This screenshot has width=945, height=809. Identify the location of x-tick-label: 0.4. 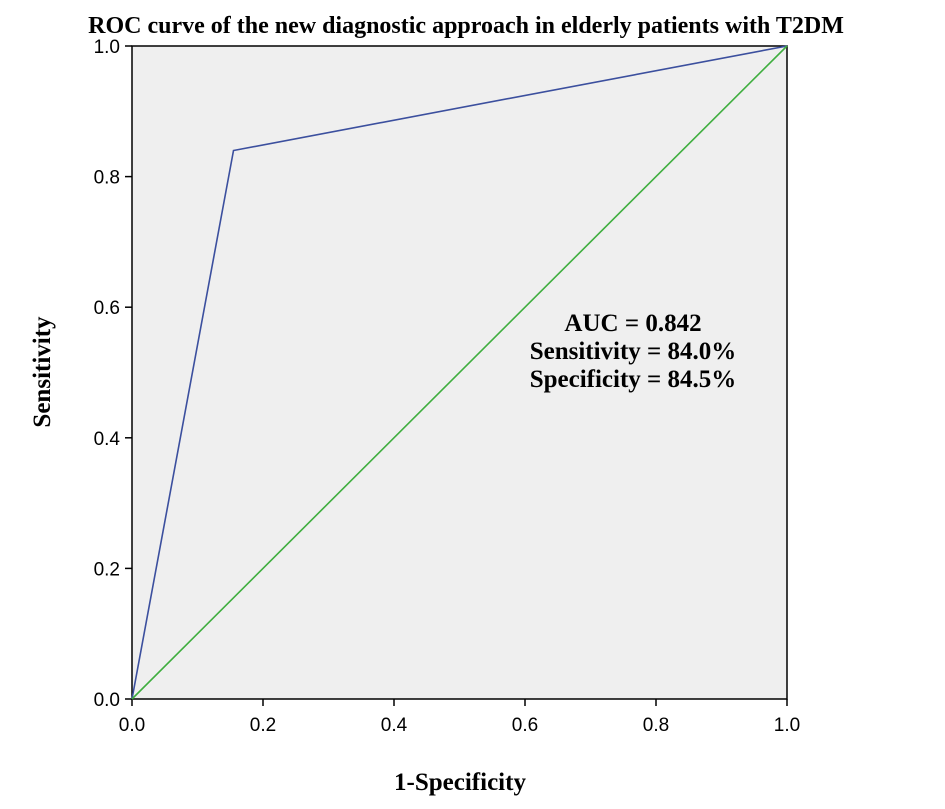
(394, 725).